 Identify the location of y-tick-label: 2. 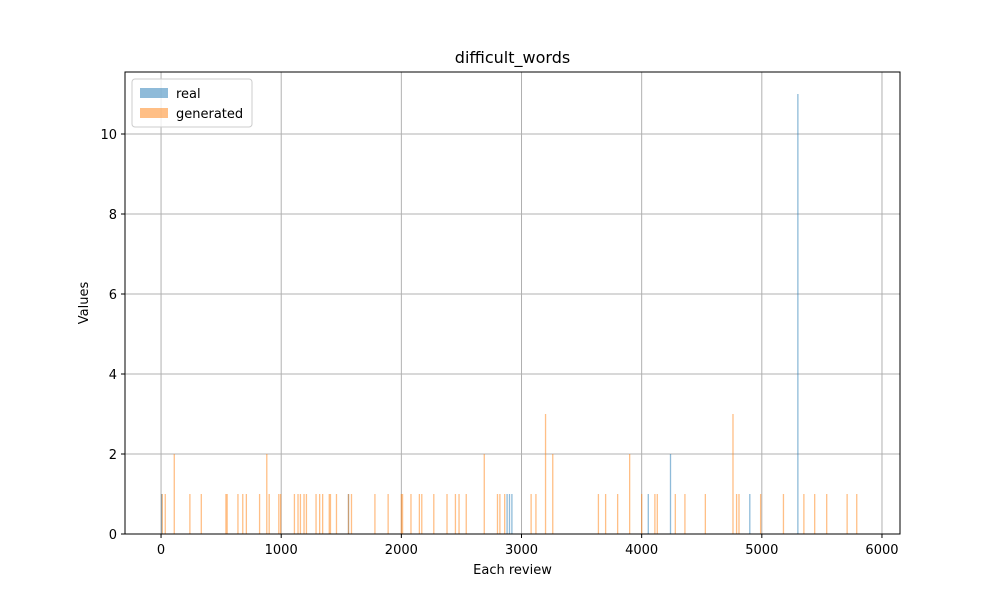
(113, 455).